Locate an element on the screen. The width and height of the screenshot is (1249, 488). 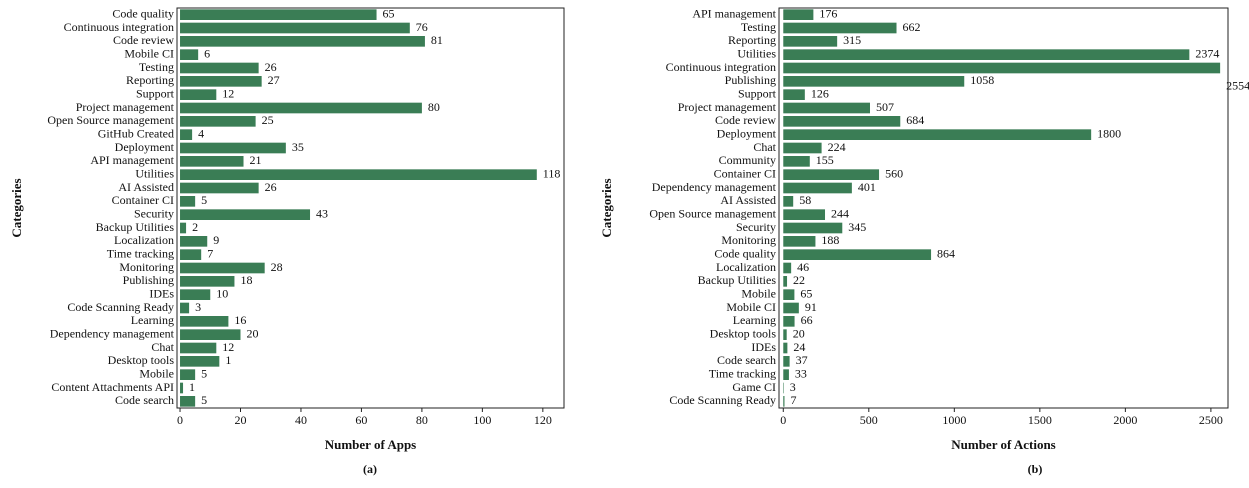
data-label: 26 is located at coordinates (271, 67).